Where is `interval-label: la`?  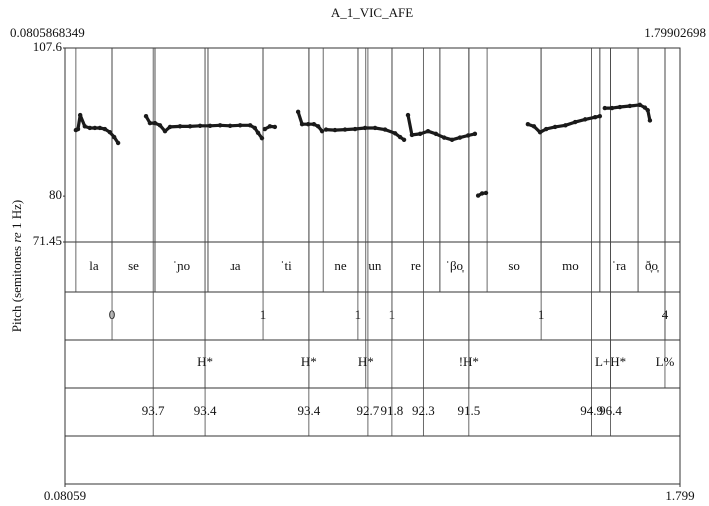
interval-label: la is located at coordinates (94, 265).